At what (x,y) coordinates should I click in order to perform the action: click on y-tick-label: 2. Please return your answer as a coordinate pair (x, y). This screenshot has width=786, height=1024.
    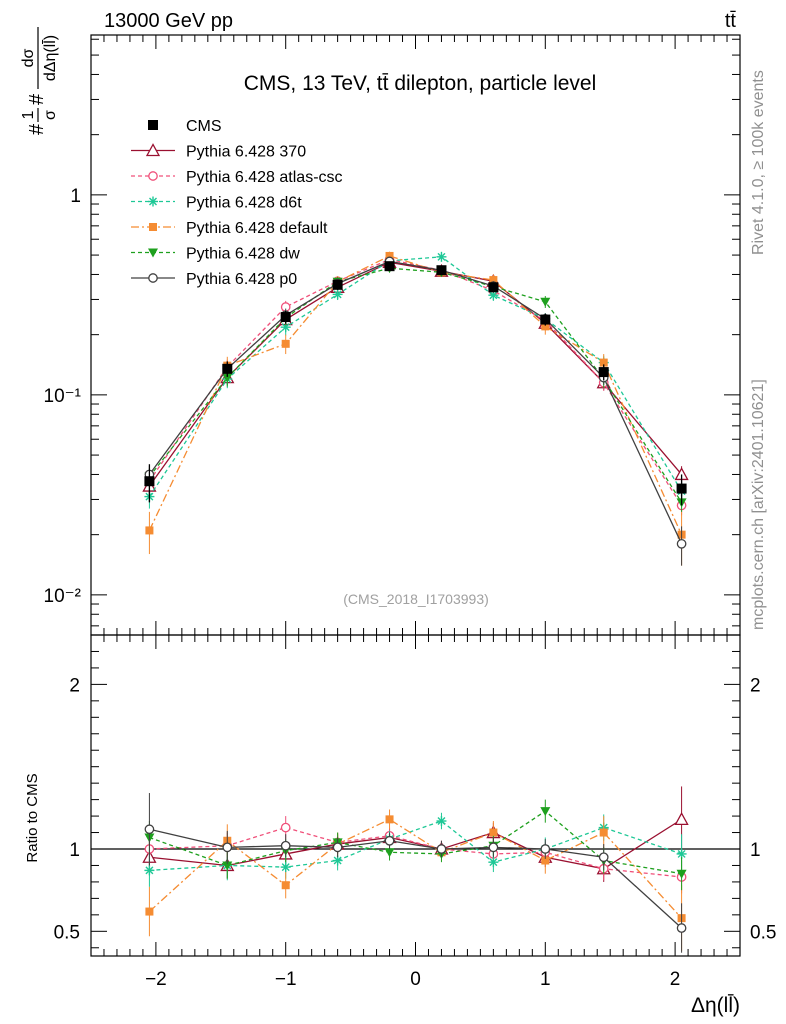
    Looking at the image, I should click on (74, 685).